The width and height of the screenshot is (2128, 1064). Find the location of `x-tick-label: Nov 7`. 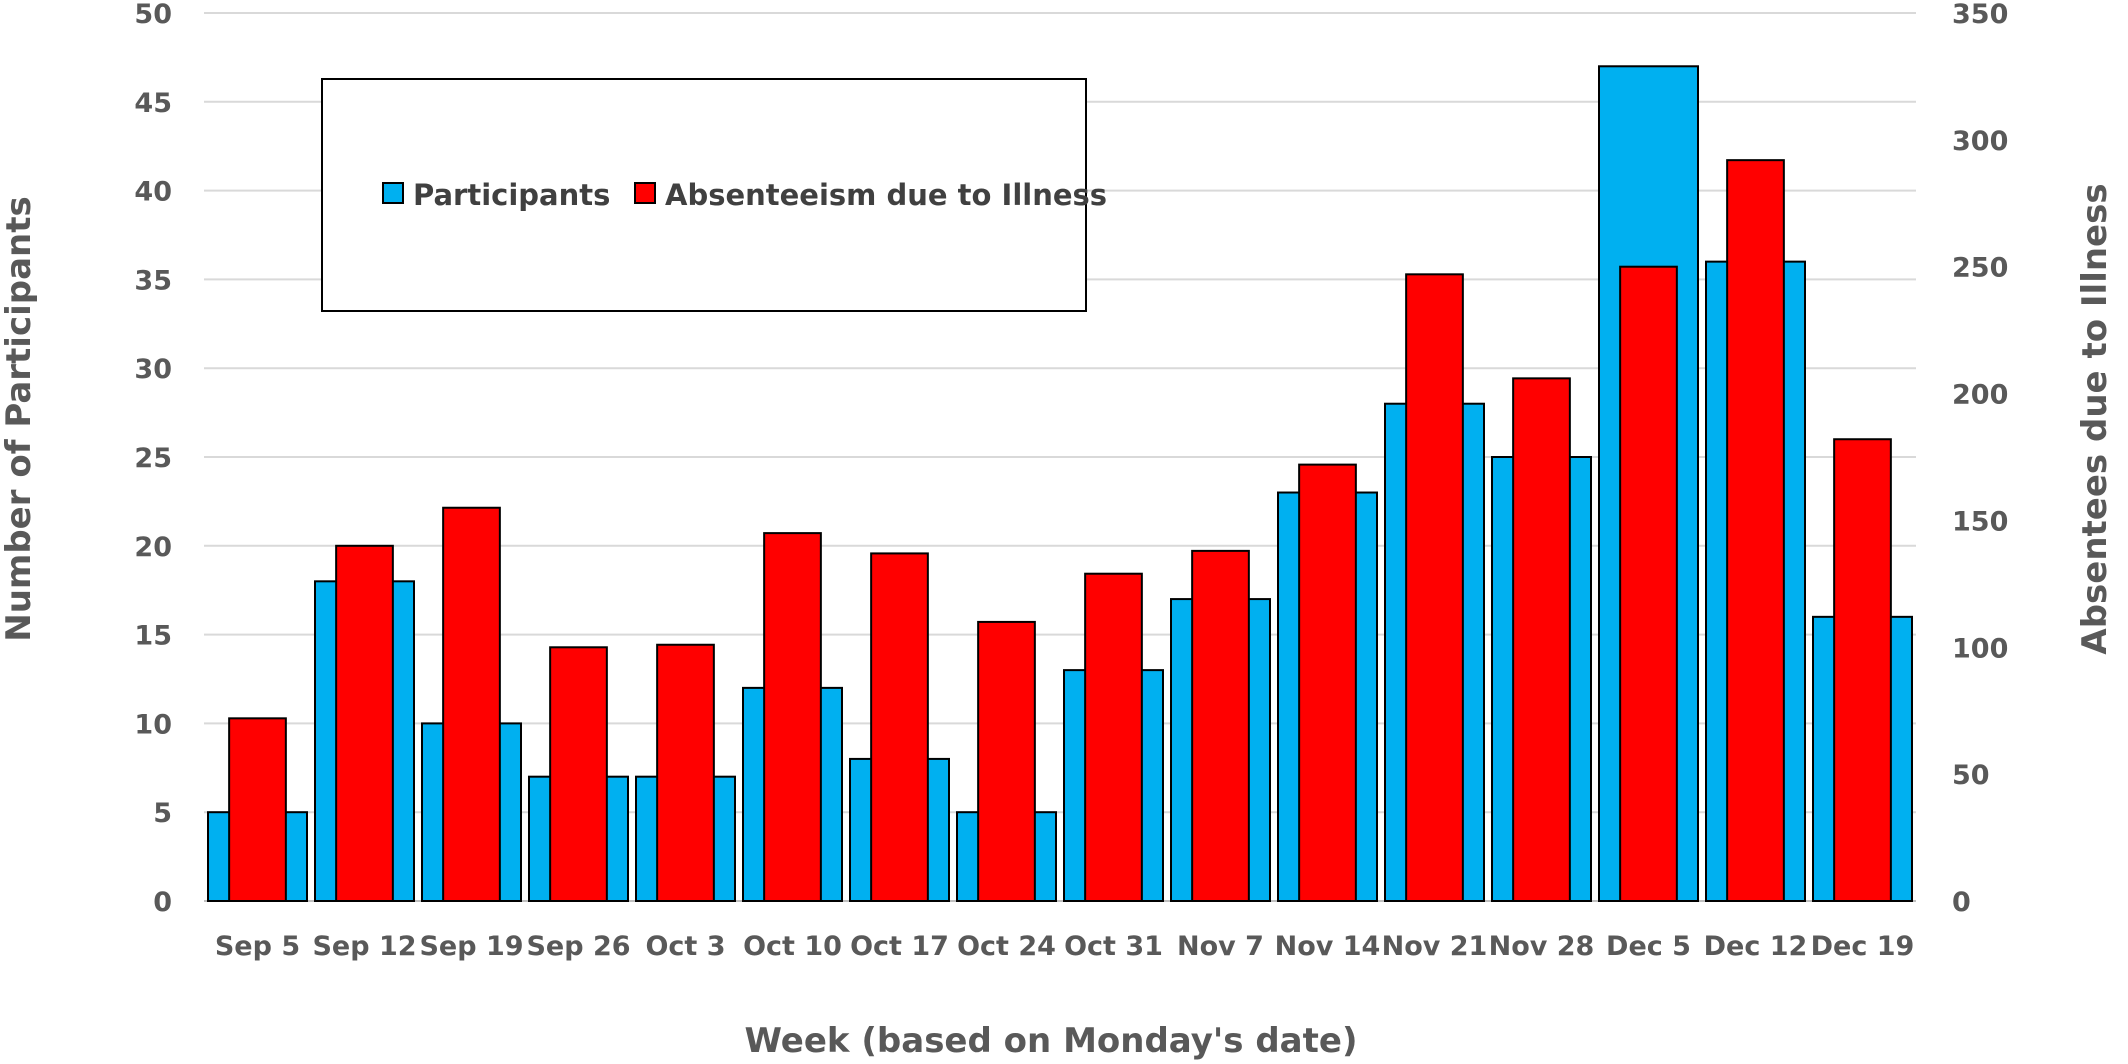

x-tick-label: Nov 7 is located at coordinates (1220, 946).